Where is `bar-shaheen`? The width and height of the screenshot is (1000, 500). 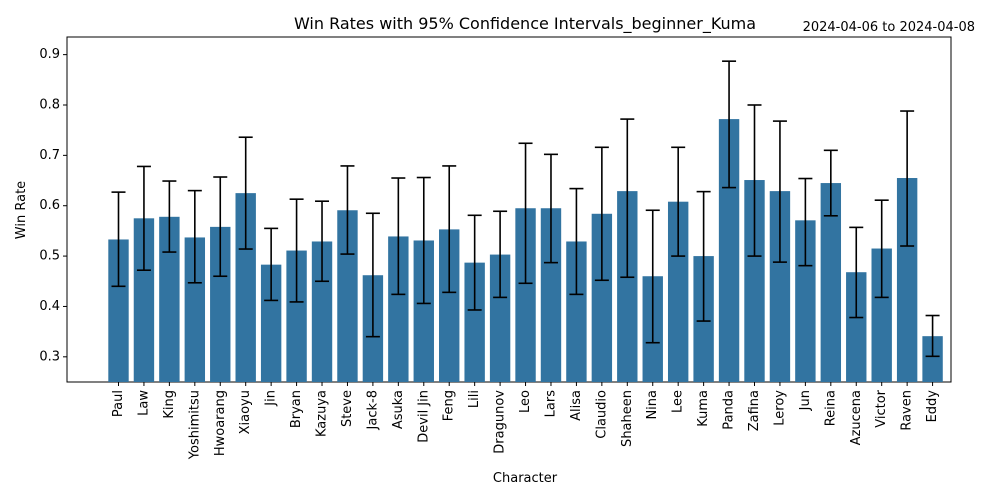 bar-shaheen is located at coordinates (627, 286).